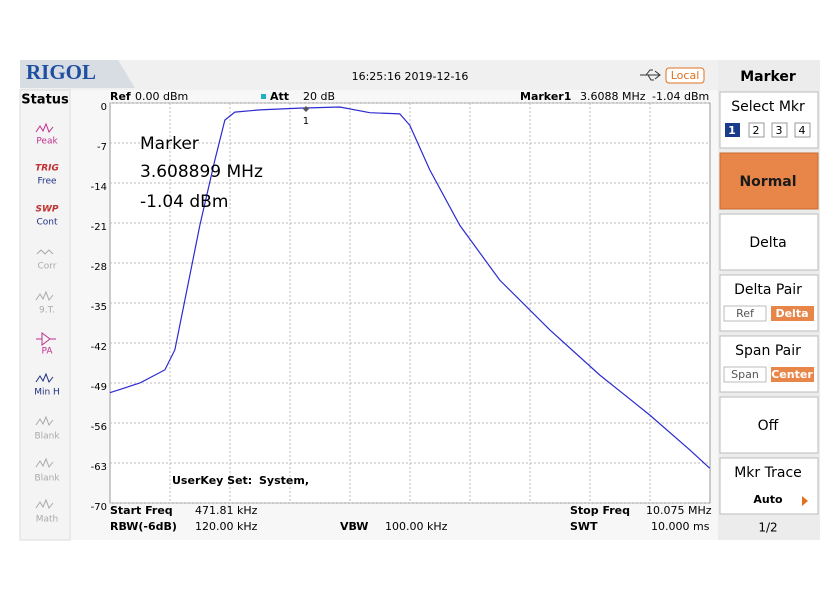  Describe the element at coordinates (47, 169) in the screenshot. I see `status-top: TRIG` at that location.